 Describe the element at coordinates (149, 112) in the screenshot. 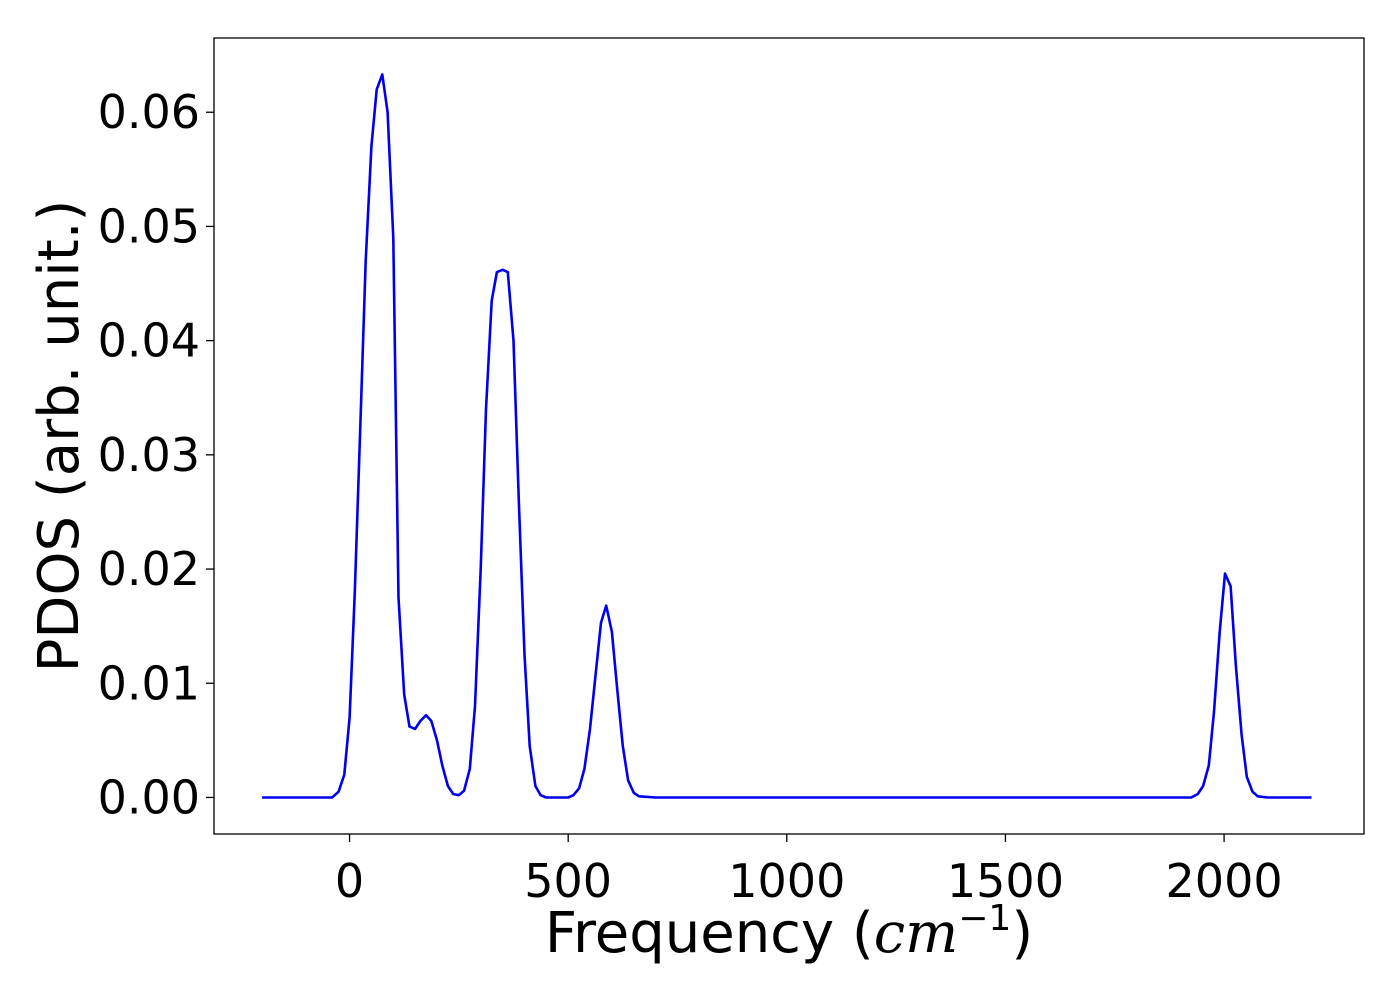

I see `y-tick-label: 0.06` at that location.